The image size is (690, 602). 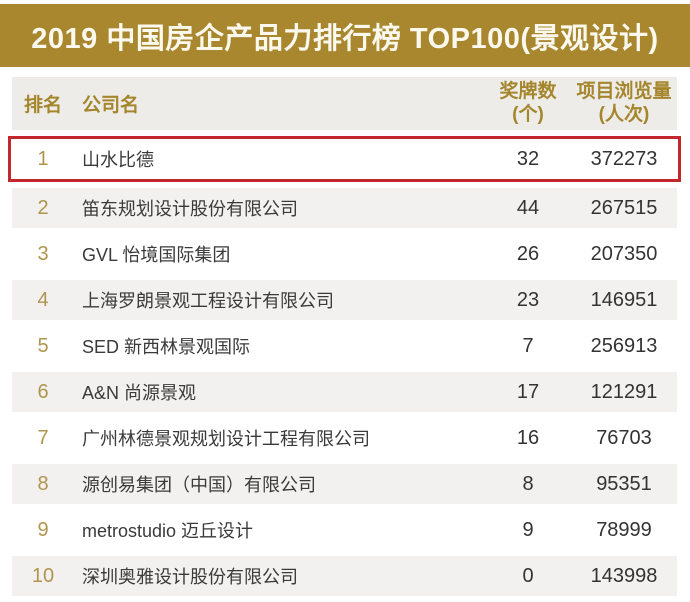 What do you see at coordinates (139, 393) in the screenshot?
I see `company-cell: A&N 尚源景观` at bounding box center [139, 393].